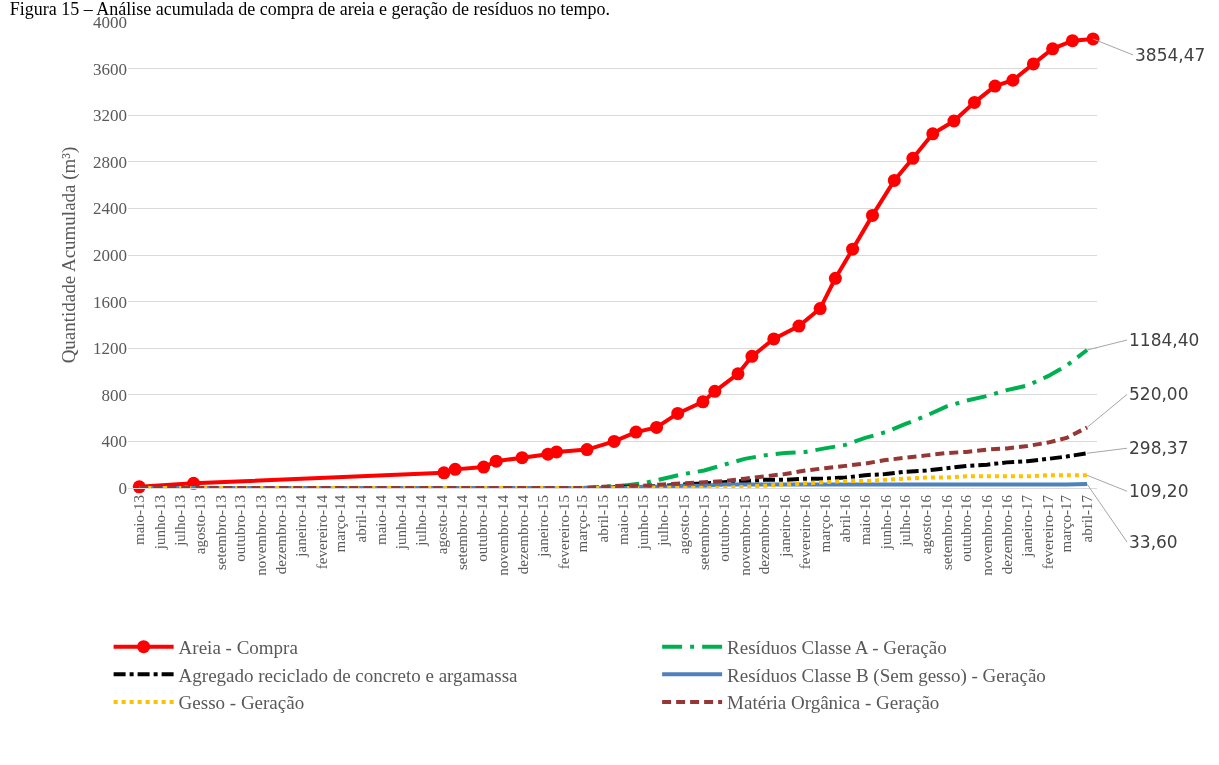 This screenshot has width=1219, height=765. I want to click on y-tick-label: 0, so click(122, 488).